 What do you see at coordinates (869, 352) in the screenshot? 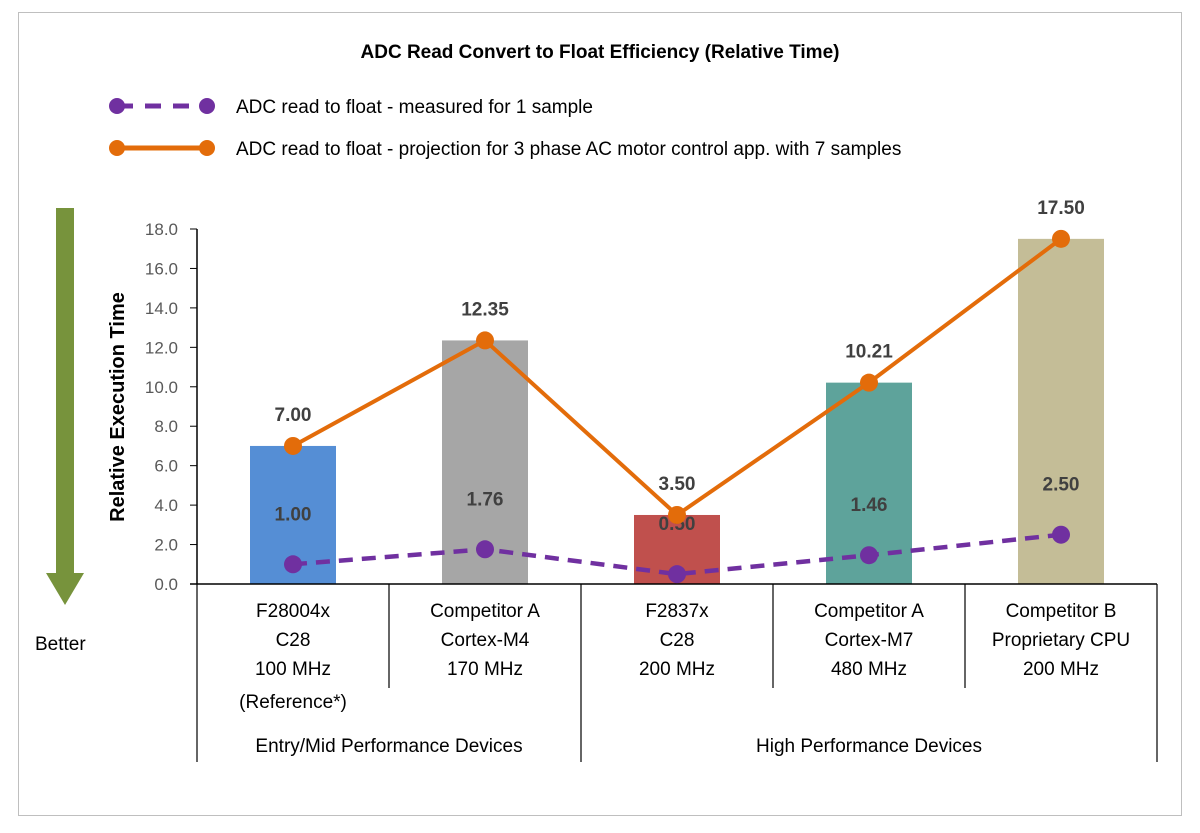
I see `data-label: 10.21` at bounding box center [869, 352].